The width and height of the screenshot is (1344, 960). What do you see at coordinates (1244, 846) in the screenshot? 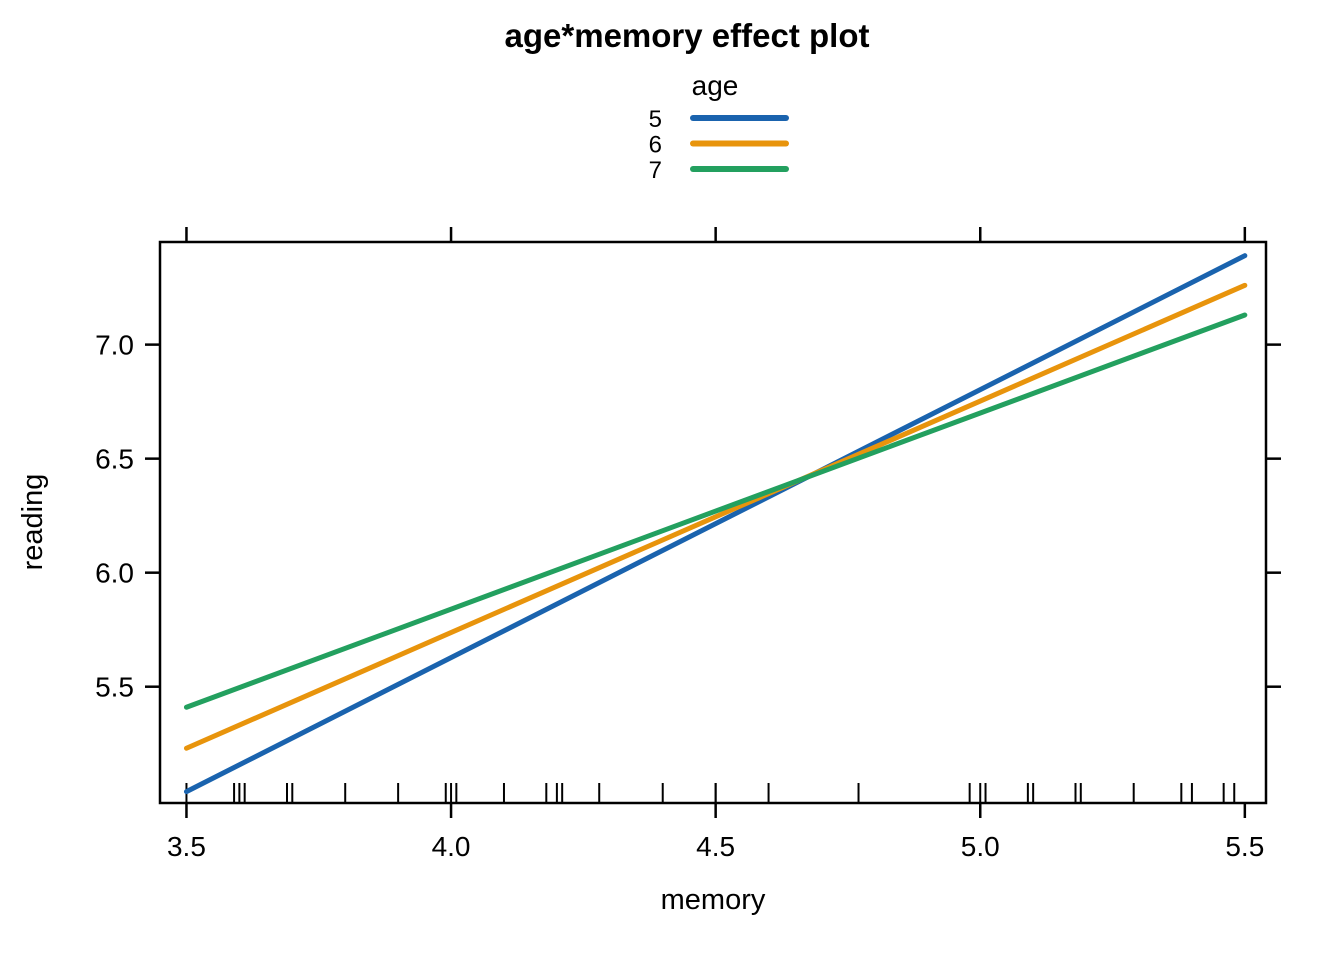
I see `x-tick-label: 5.5` at bounding box center [1244, 846].